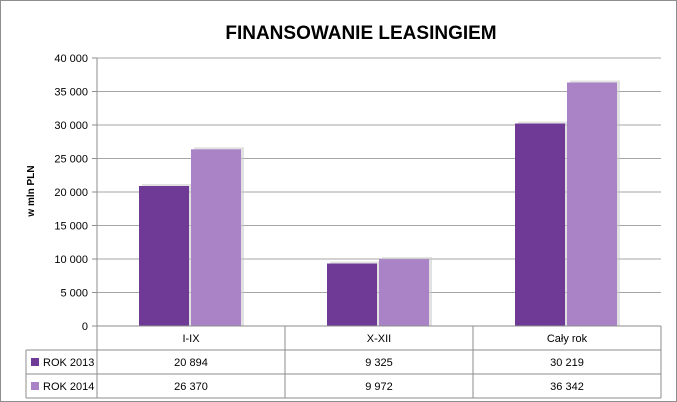  Describe the element at coordinates (191, 339) in the screenshot. I see `category-label: I-IX` at that location.